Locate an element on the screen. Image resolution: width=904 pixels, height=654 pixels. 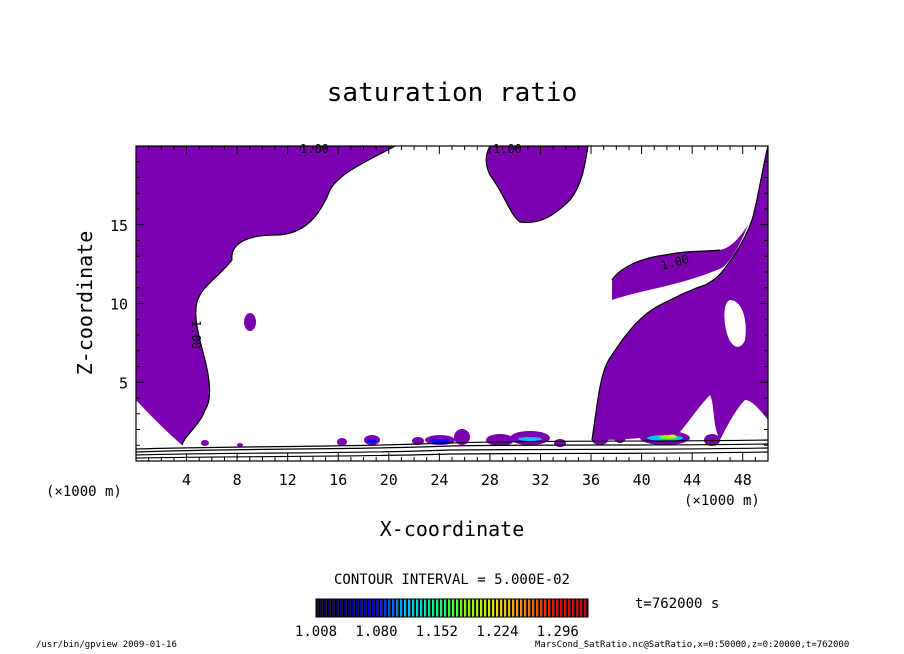
x-tick-label: 12 is located at coordinates (288, 480).